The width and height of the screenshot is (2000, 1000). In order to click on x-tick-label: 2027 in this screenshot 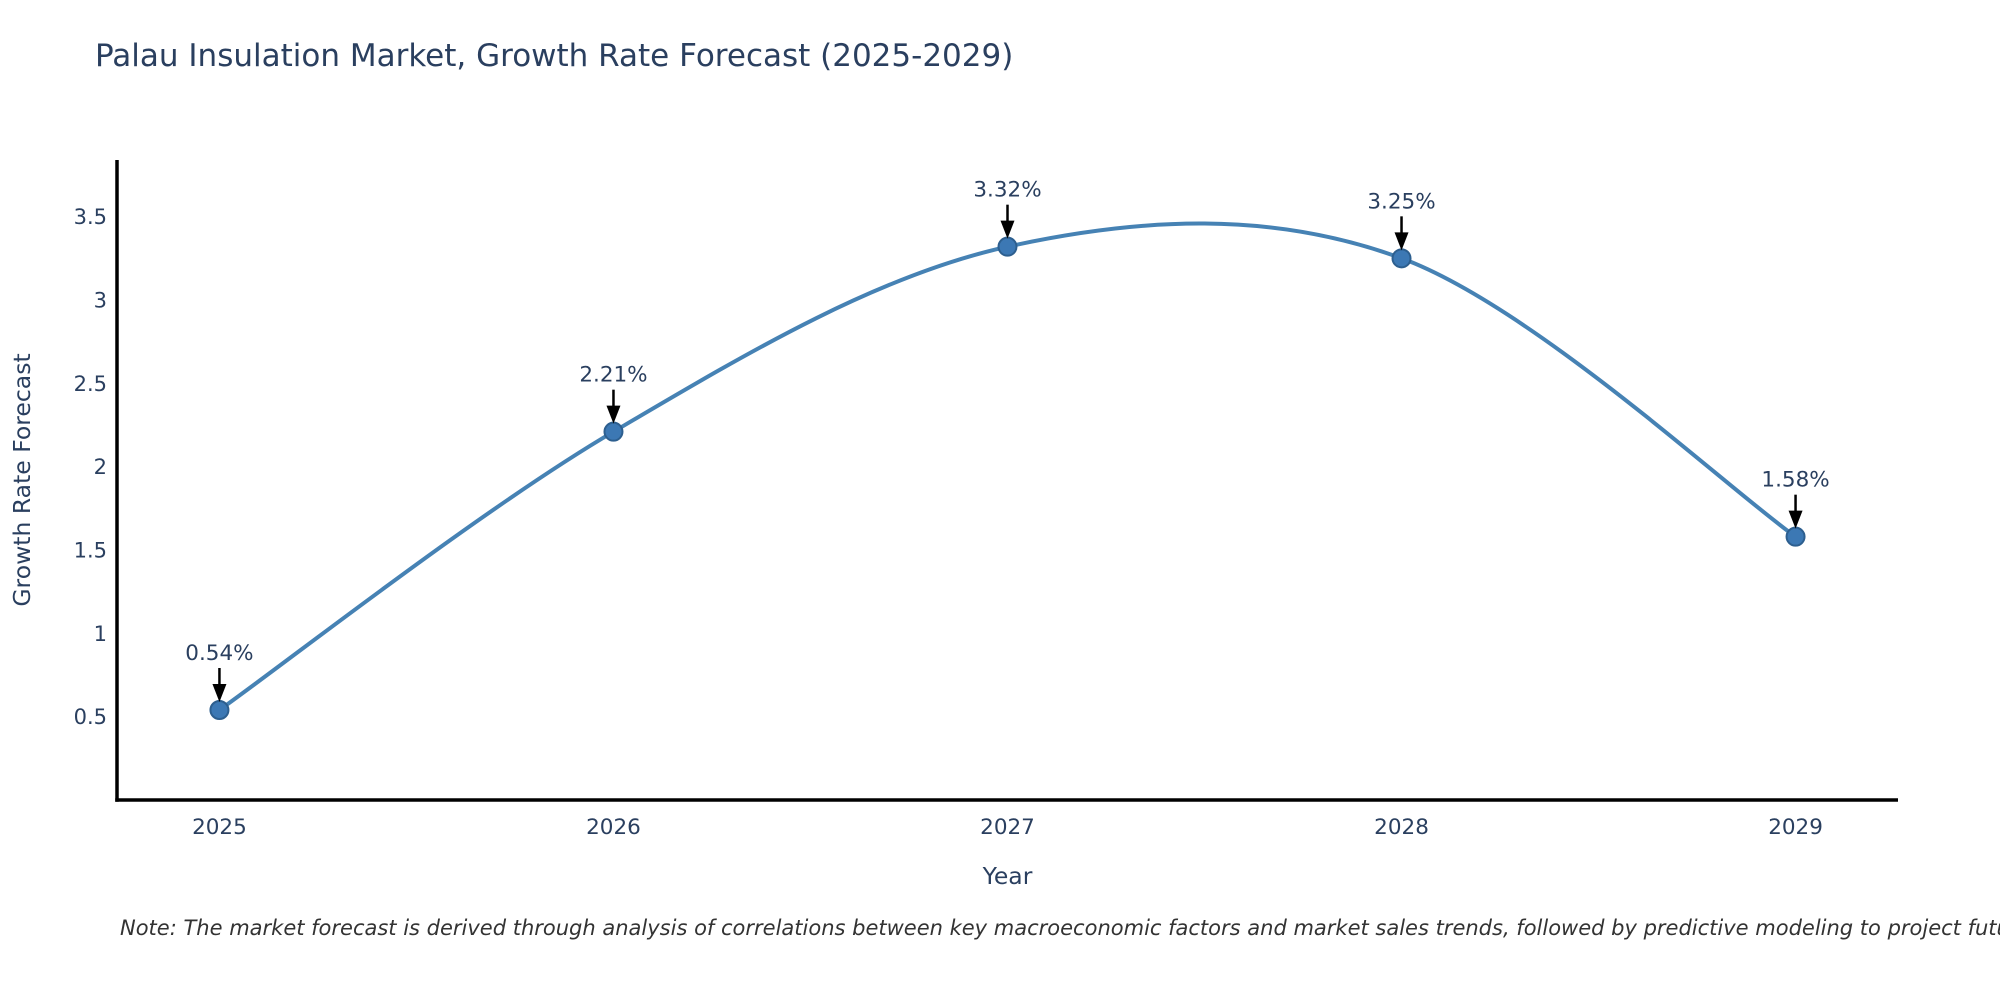, I will do `click(1007, 827)`.